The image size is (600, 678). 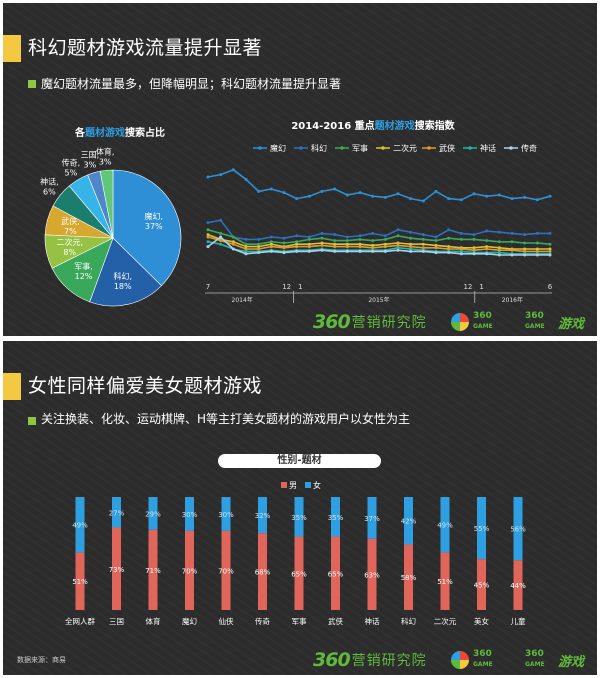 What do you see at coordinates (373, 125) in the screenshot?
I see `line-chart-title: 2014-2016 重点题材游戏搜索指数` at bounding box center [373, 125].